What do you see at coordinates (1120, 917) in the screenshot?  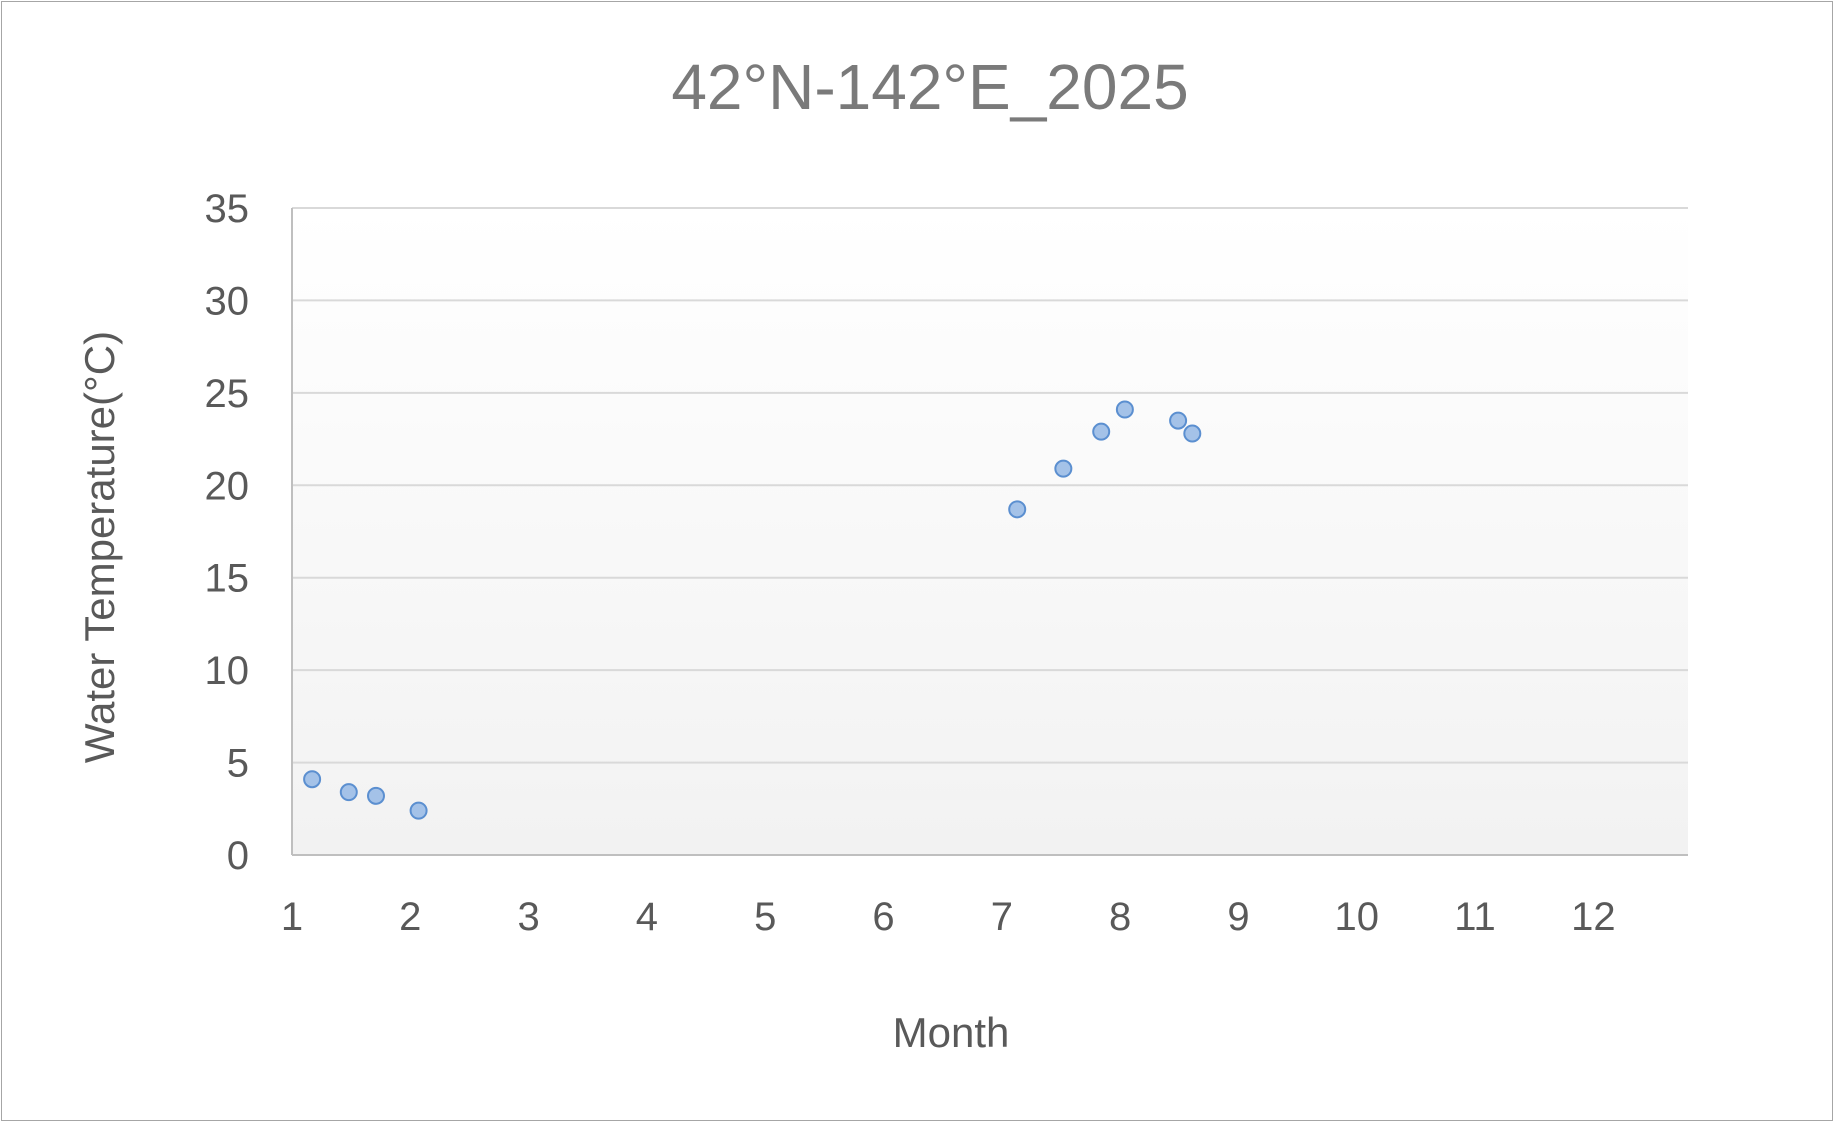 I see `x-tick-label: 8` at bounding box center [1120, 917].